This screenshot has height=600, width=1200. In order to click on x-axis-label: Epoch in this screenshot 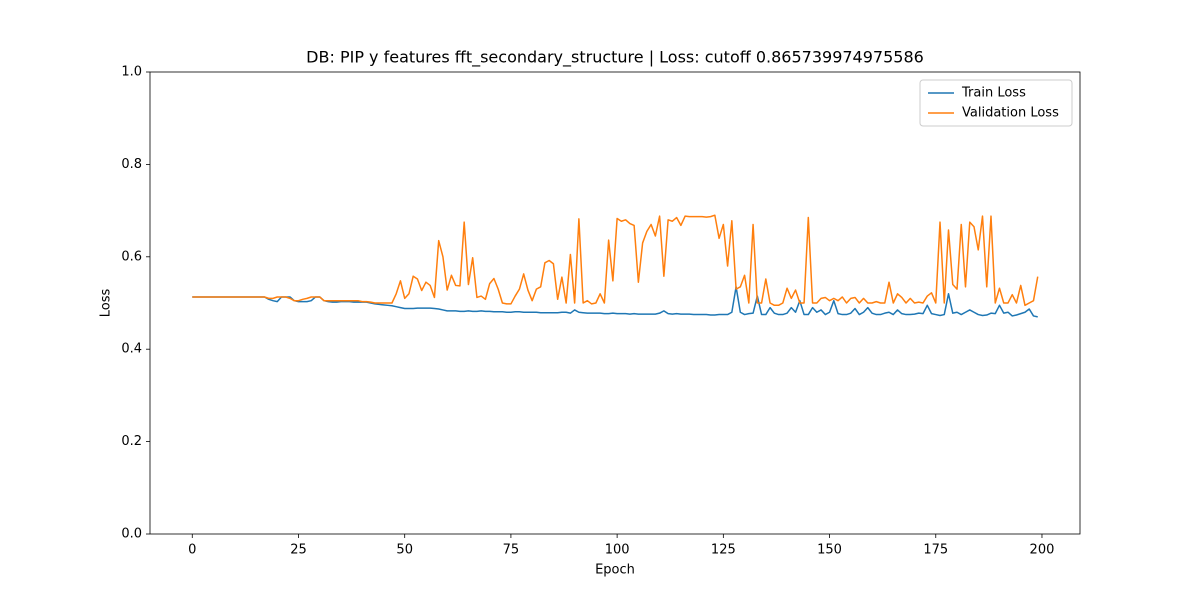, I will do `click(615, 570)`.